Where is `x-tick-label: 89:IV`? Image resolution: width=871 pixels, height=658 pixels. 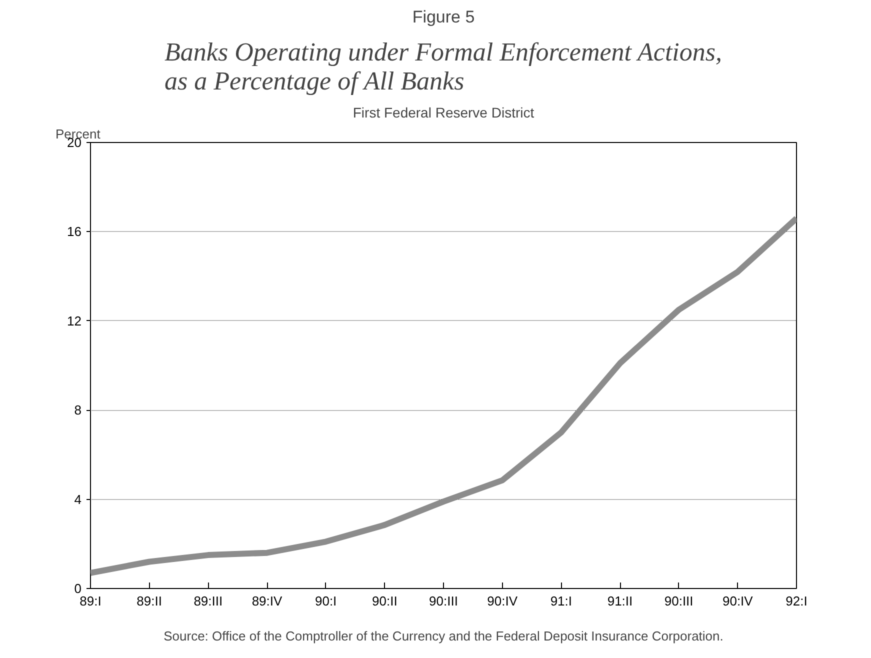 x-tick-label: 89:IV is located at coordinates (267, 601).